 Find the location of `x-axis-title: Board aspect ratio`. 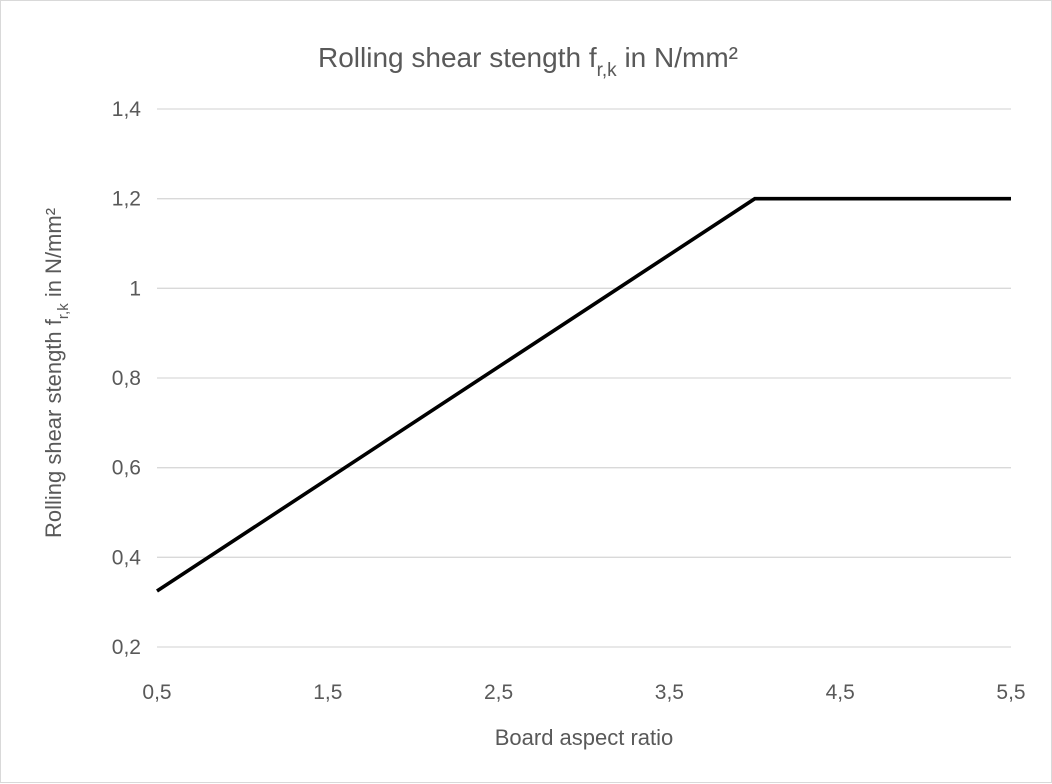

x-axis-title: Board aspect ratio is located at coordinates (584, 737).